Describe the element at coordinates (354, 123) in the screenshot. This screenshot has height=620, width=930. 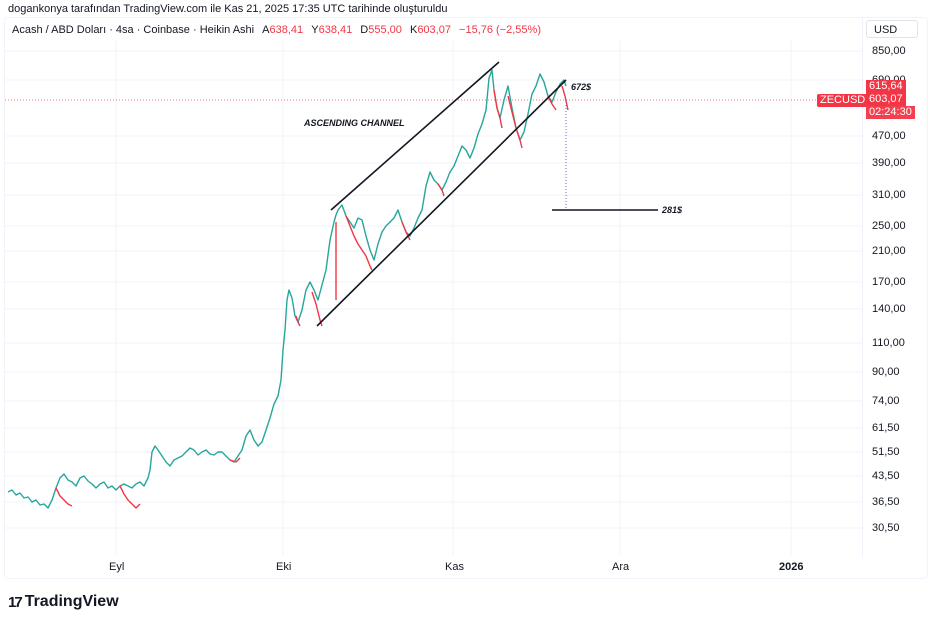
I see `channel-label: ASCENDING CHANNEL` at that location.